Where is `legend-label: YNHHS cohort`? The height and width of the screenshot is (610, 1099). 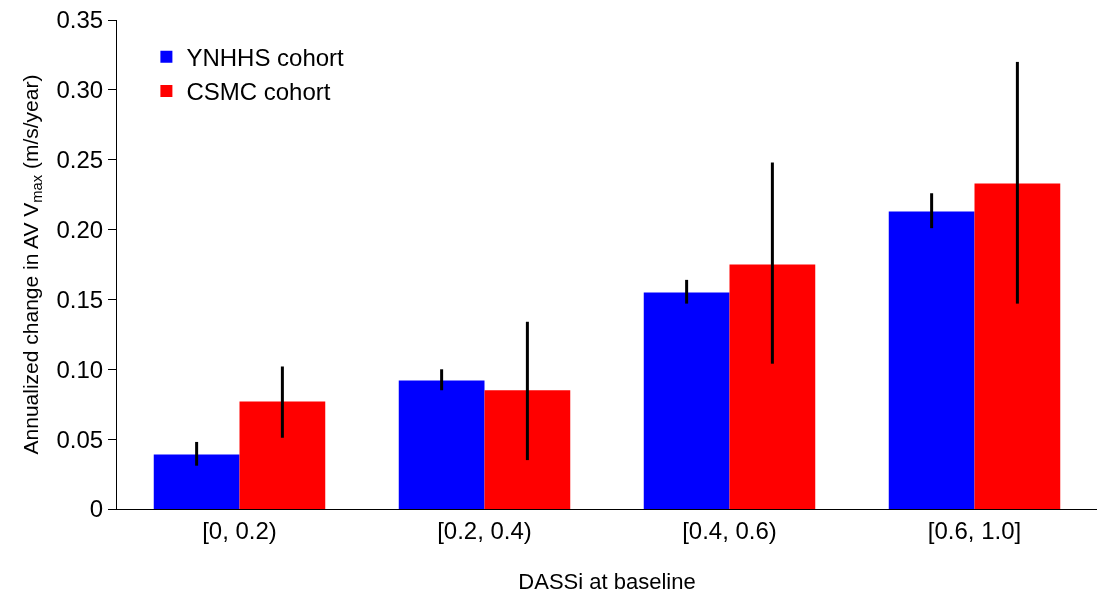 legend-label: YNHHS cohort is located at coordinates (265, 58).